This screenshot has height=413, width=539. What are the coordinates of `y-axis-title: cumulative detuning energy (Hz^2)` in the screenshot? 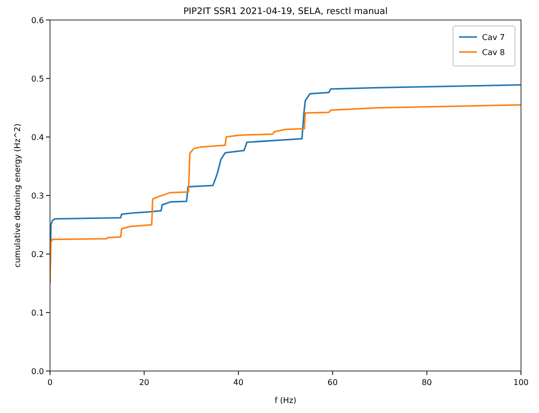 It's located at (17, 196).